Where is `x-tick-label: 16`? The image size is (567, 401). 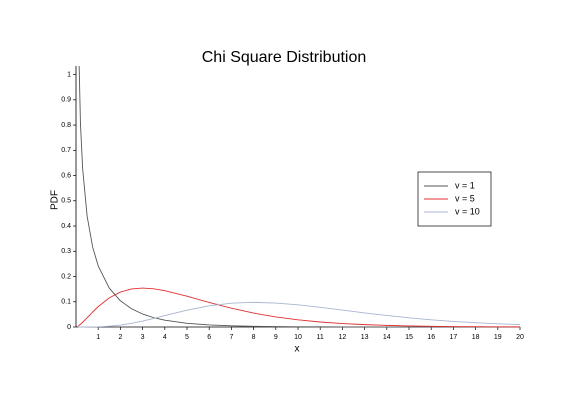 x-tick-label: 16 is located at coordinates (431, 337).